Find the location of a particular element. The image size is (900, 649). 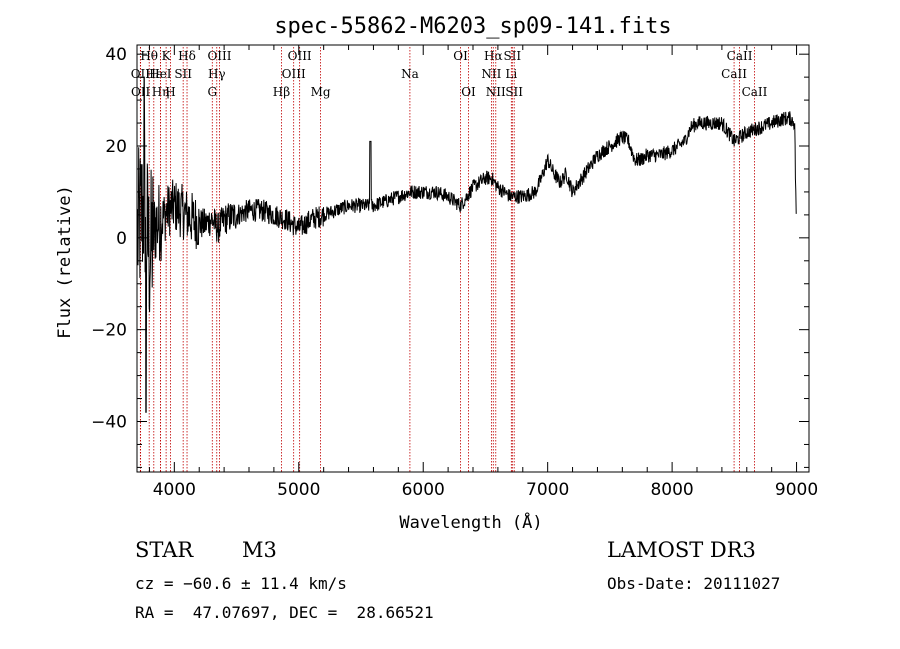

emission-line-label: Hθ is located at coordinates (149, 56).